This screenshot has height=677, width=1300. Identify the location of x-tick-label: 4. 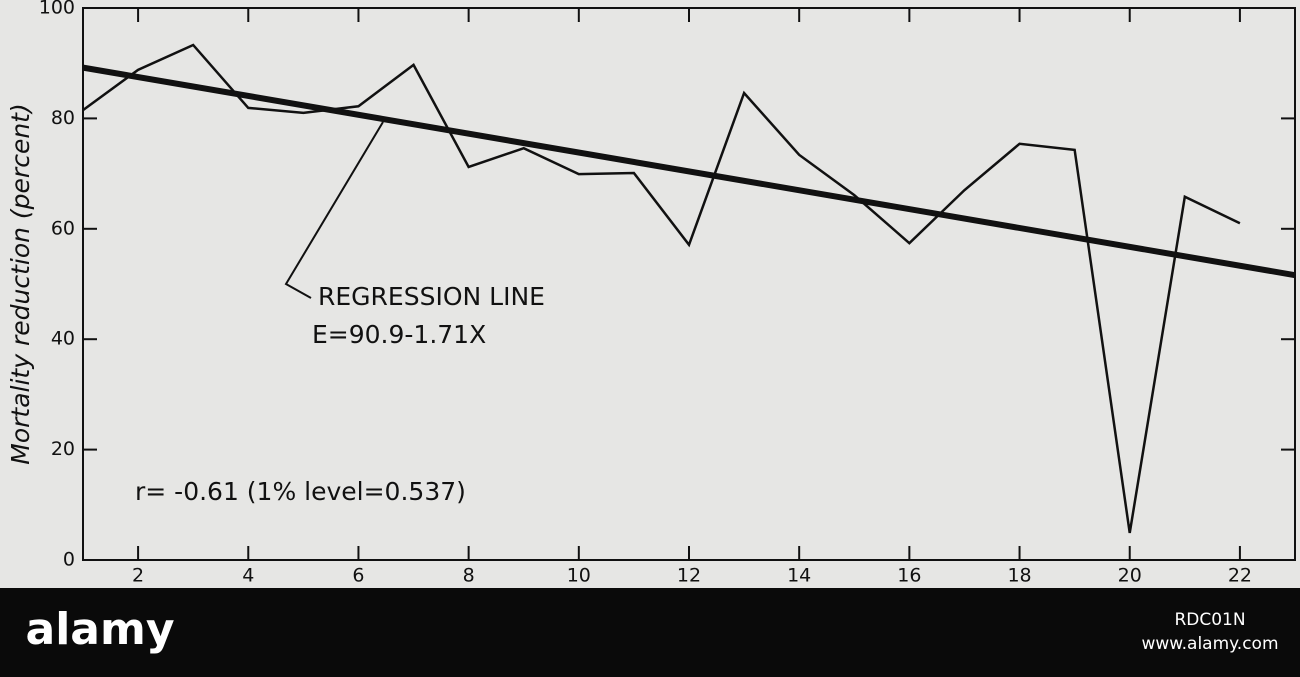
(248, 576).